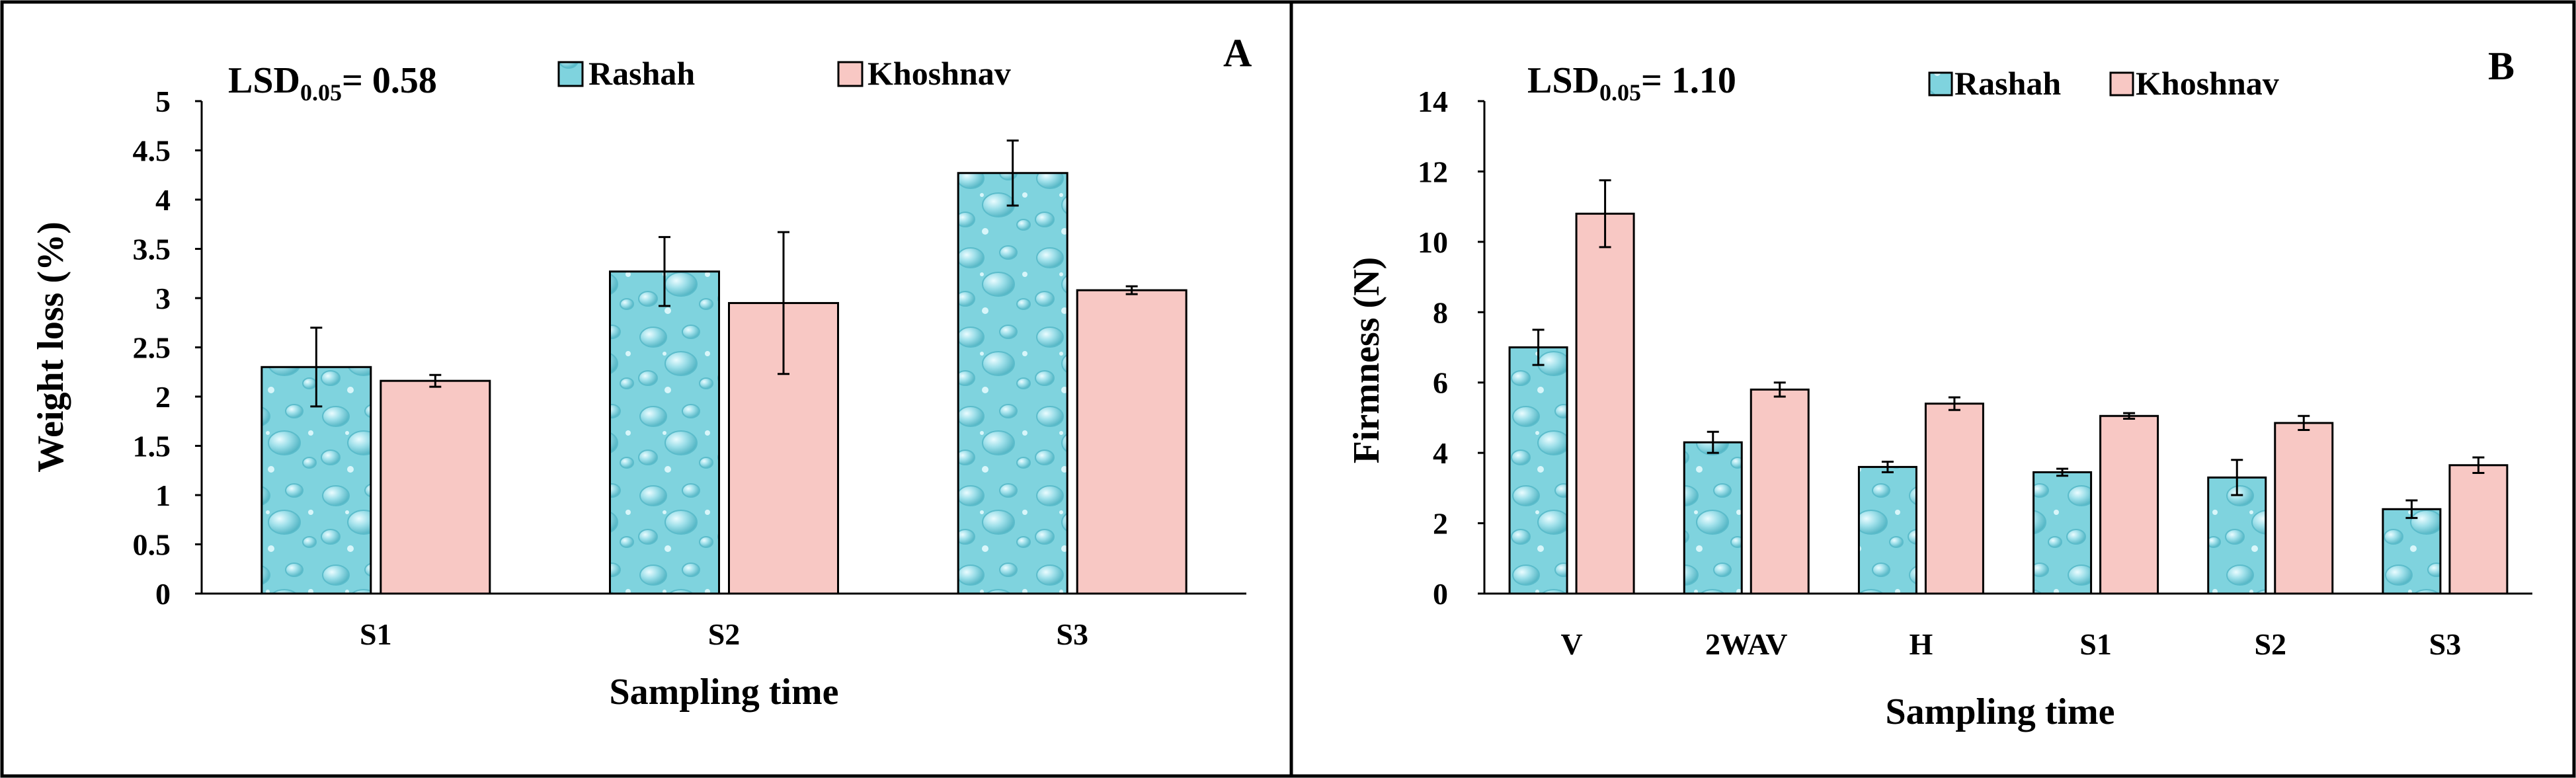 The height and width of the screenshot is (778, 2576). I want to click on panel-a-y-tick-label: 4.5, so click(152, 151).